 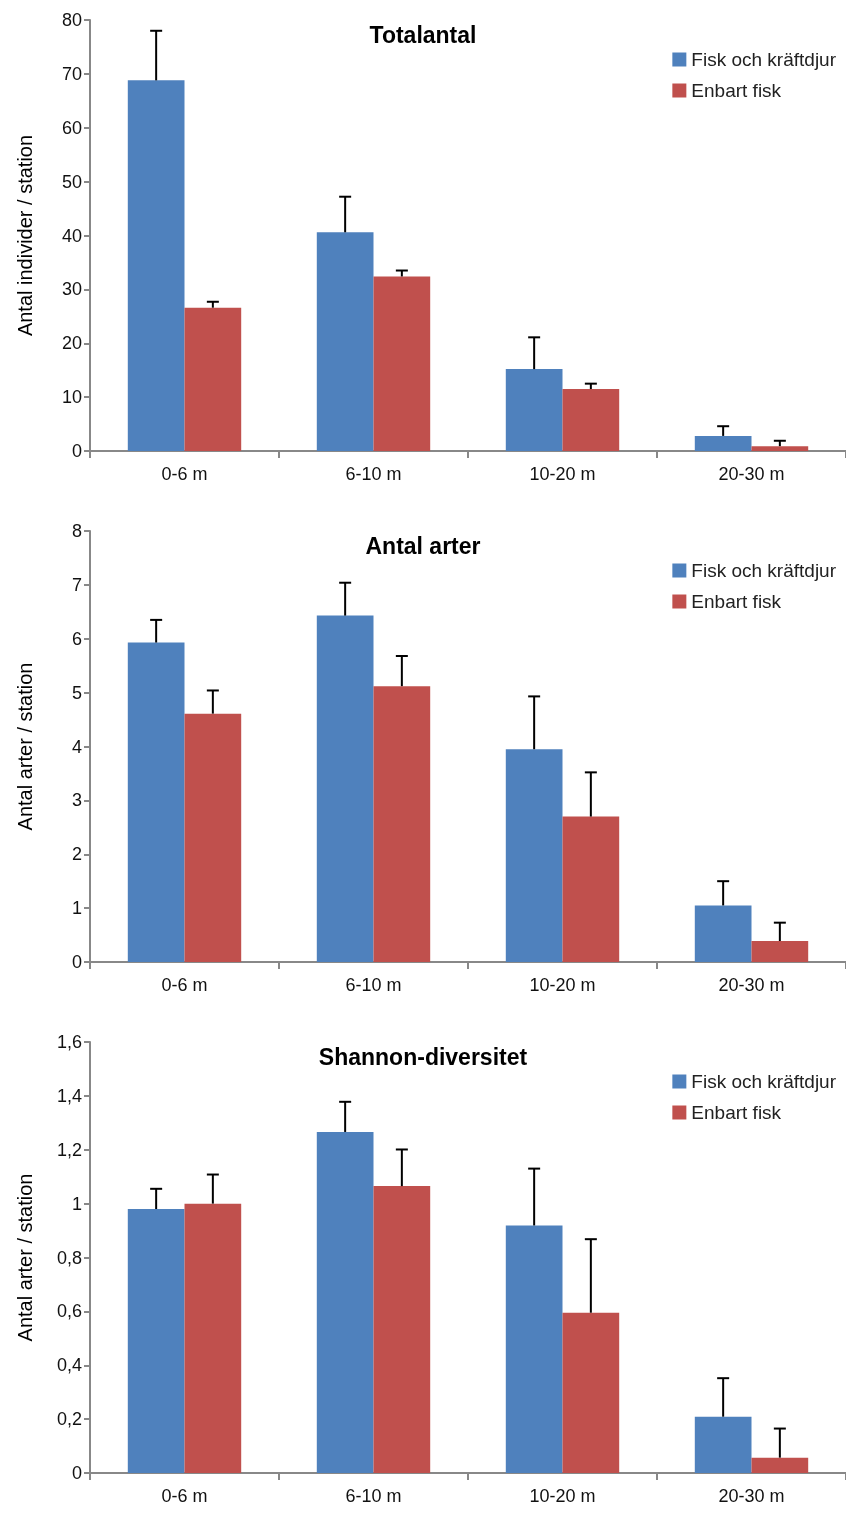 What do you see at coordinates (76, 854) in the screenshot?
I see `y-tick-label: 2` at bounding box center [76, 854].